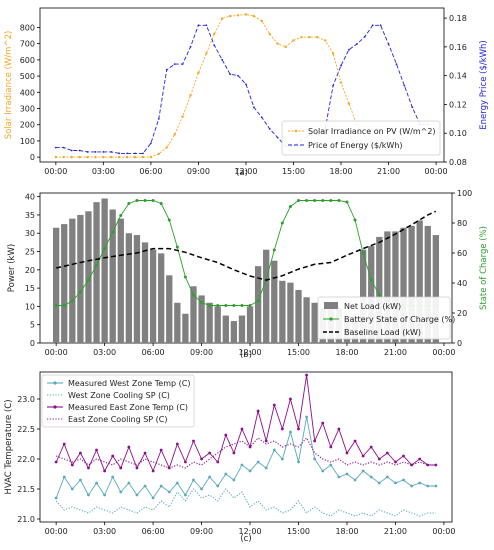 The height and width of the screenshot is (550, 494). I want to click on legend-label-pv: Solar Irradiance on PV (W/m^2), so click(372, 131).